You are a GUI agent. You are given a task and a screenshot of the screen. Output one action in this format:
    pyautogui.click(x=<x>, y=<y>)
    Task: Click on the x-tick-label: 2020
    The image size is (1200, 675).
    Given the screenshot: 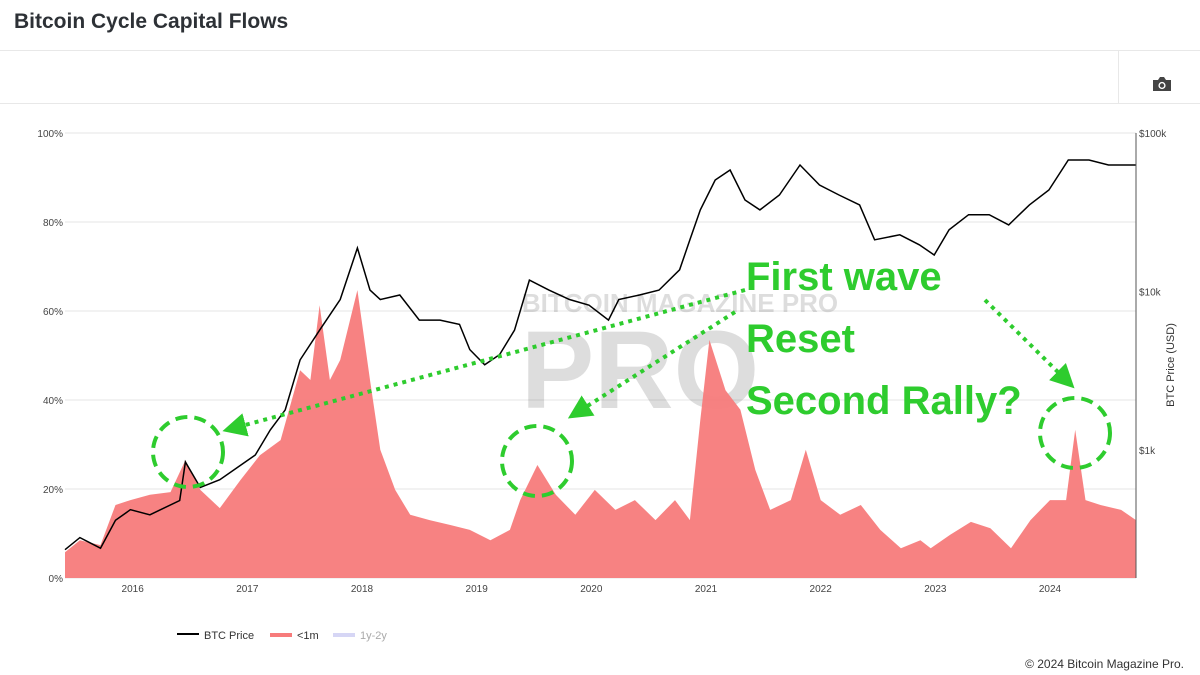 What is the action you would take?
    pyautogui.click(x=591, y=589)
    